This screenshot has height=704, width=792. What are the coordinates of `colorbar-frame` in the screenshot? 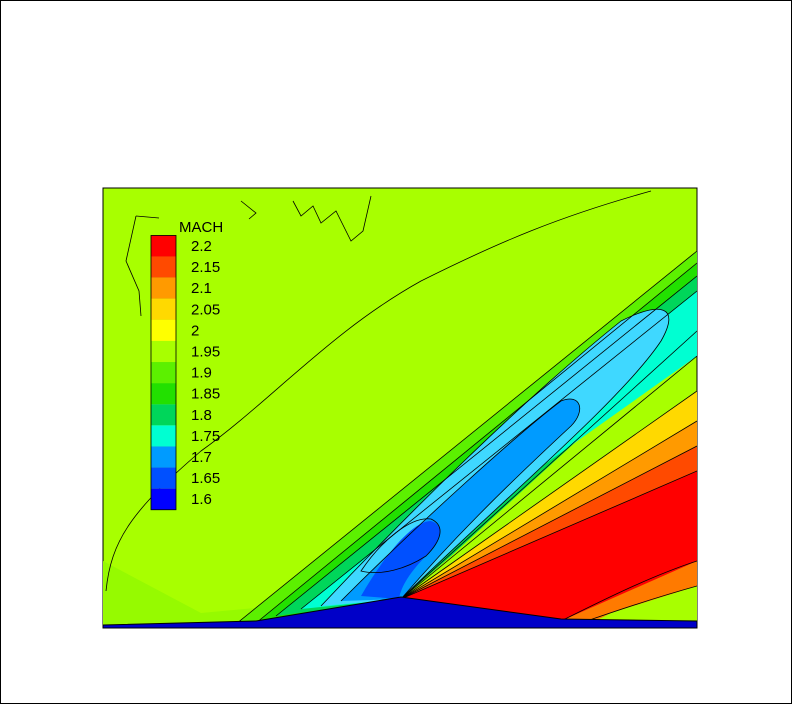 It's located at (163, 373).